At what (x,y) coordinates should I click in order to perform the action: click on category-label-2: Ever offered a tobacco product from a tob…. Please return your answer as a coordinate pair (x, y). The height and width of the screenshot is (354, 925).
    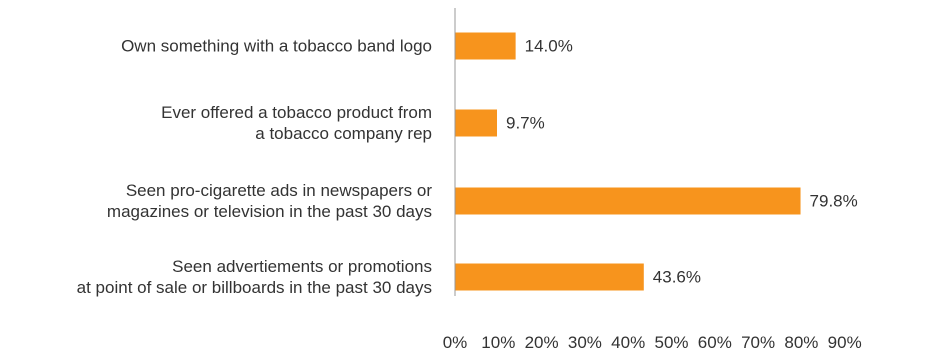
    Looking at the image, I should click on (296, 123).